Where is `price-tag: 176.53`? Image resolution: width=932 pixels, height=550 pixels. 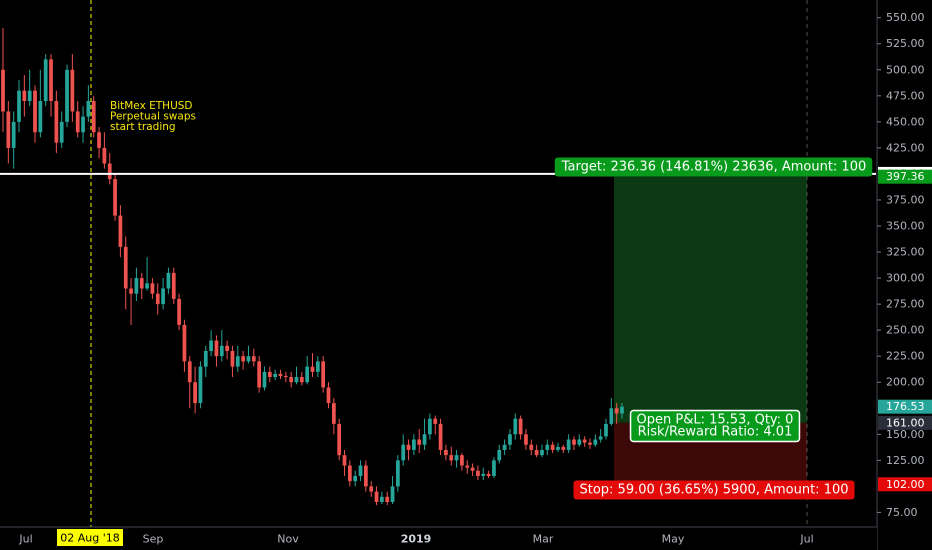
price-tag: 176.53 is located at coordinates (905, 406).